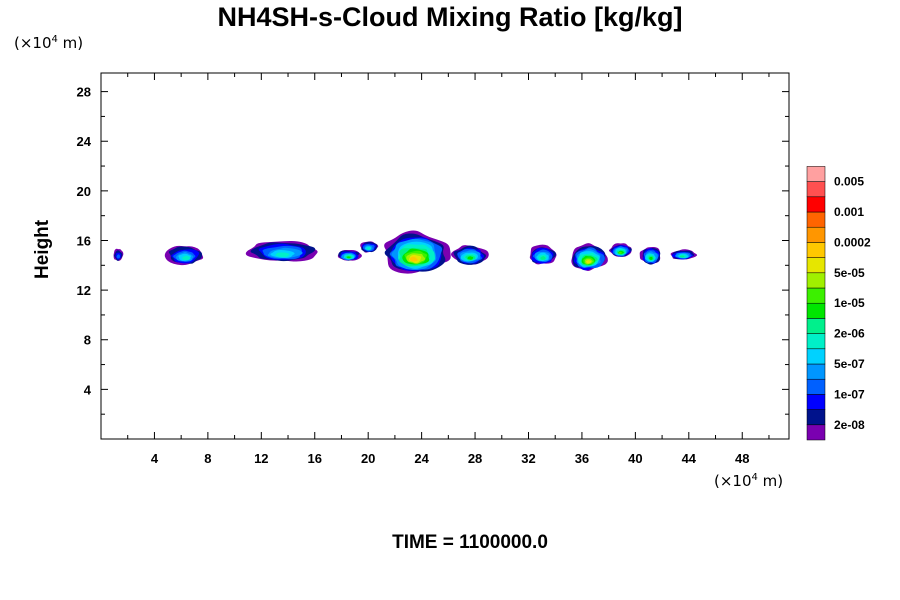 The height and width of the screenshot is (600, 900). What do you see at coordinates (84, 290) in the screenshot?
I see `y-tick-label: 12` at bounding box center [84, 290].